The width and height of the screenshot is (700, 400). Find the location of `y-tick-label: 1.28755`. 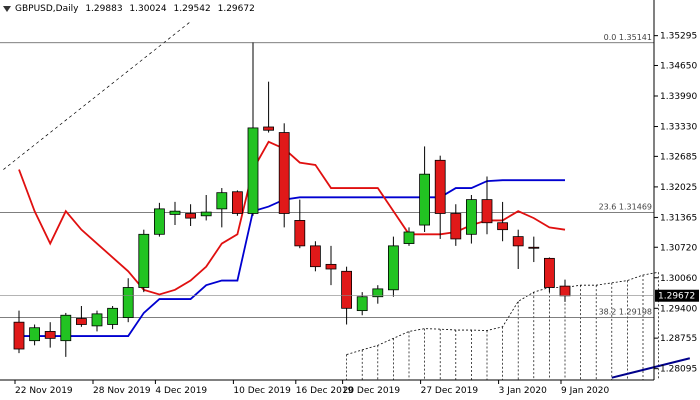

y-tick-label: 1.28755 is located at coordinates (678, 339).